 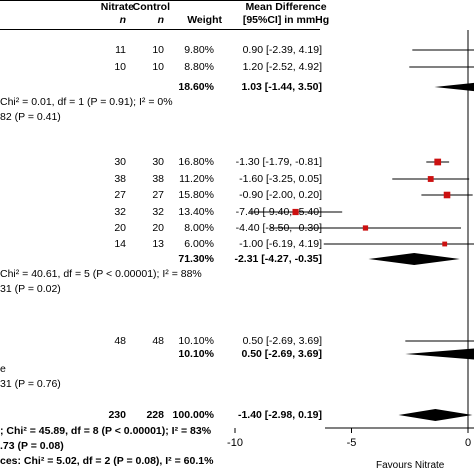 What do you see at coordinates (196, 162) in the screenshot?
I see `group2-row1-weight: 16.80%` at bounding box center [196, 162].